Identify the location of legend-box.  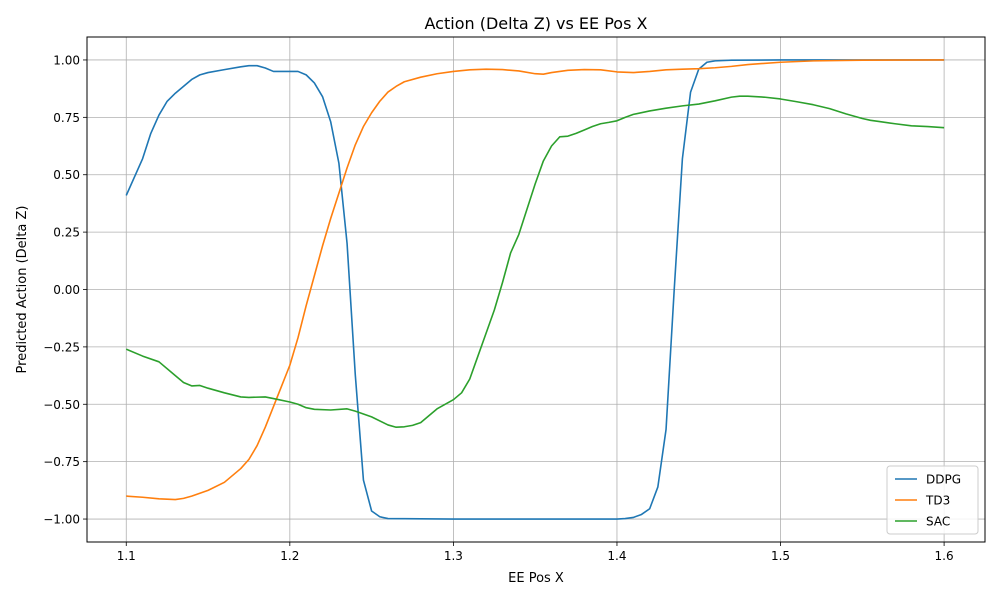
(932, 500).